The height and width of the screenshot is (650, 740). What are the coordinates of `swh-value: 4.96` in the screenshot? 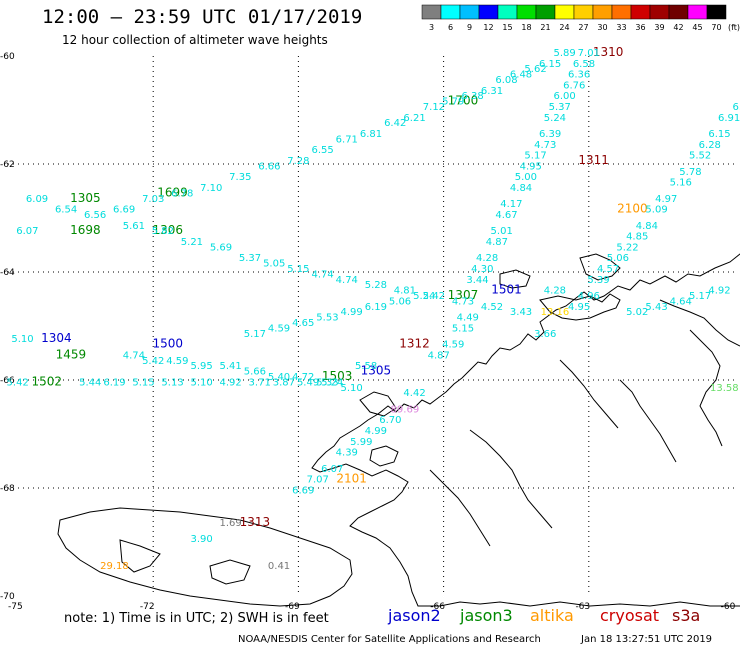 It's located at (589, 296).